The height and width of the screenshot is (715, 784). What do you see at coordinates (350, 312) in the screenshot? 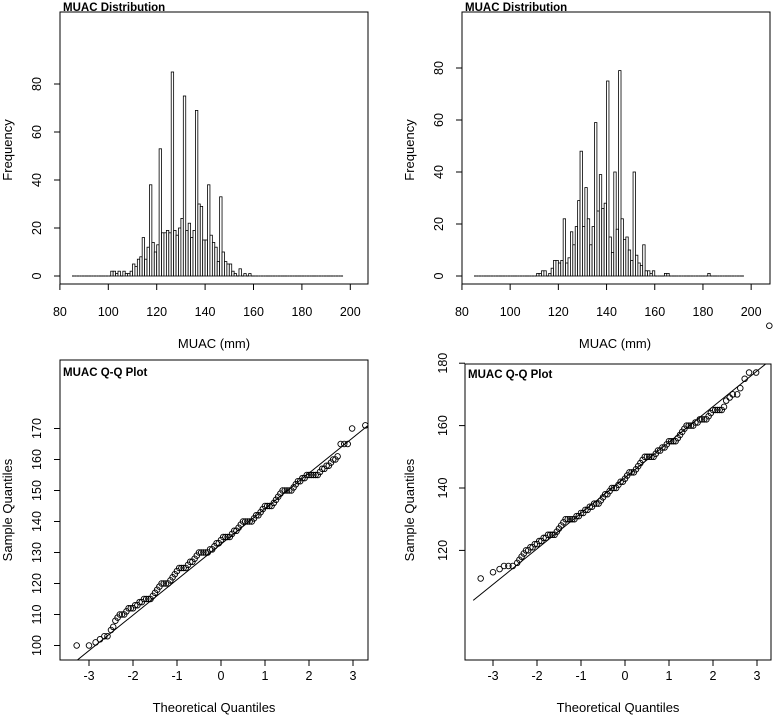
I see `x-tick-label: 200` at bounding box center [350, 312].